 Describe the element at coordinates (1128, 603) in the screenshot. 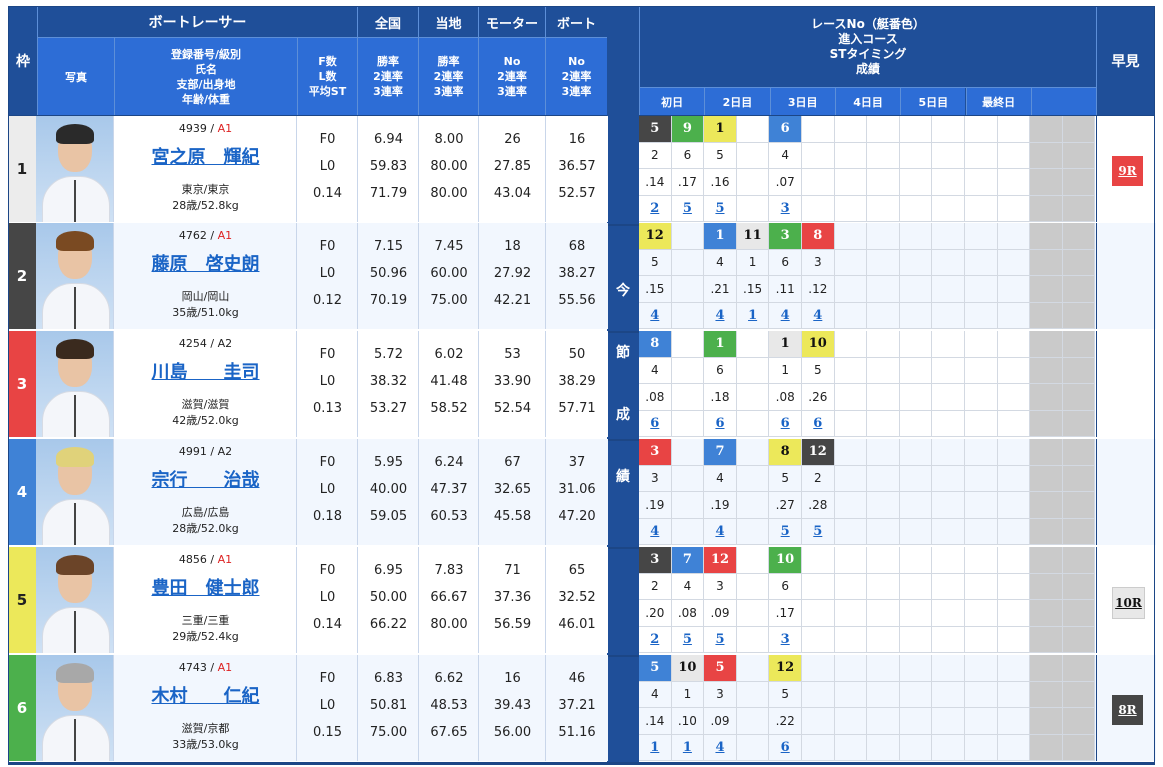

I see `hayami-race-button: 10R` at that location.